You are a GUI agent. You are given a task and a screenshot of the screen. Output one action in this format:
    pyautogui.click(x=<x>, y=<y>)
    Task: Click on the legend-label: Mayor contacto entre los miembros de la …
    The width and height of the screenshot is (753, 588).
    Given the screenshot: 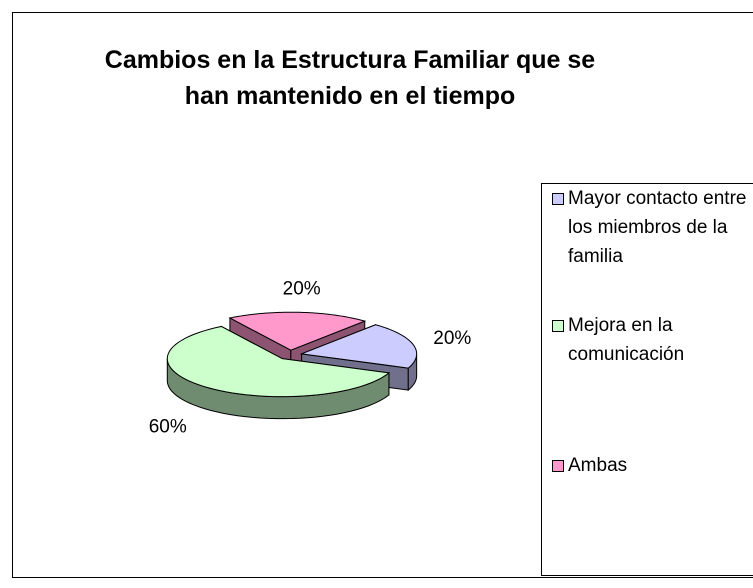 What is the action you would take?
    pyautogui.click(x=657, y=227)
    